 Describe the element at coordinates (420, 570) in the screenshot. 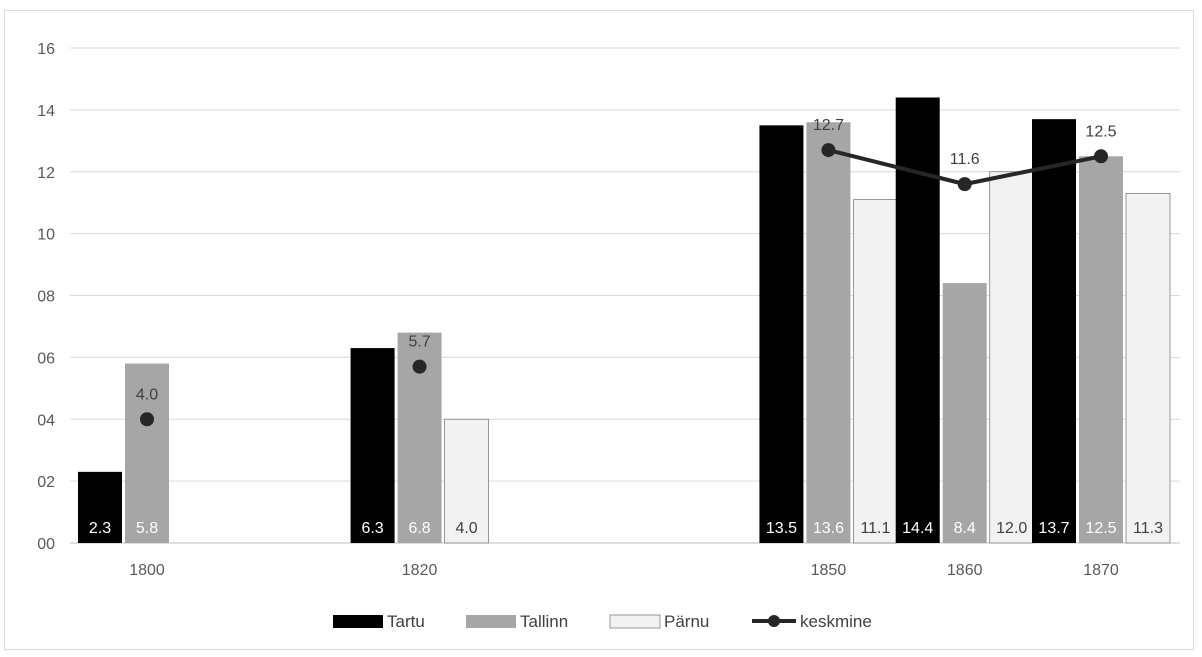

I see `x-tick-label: 1820` at that location.